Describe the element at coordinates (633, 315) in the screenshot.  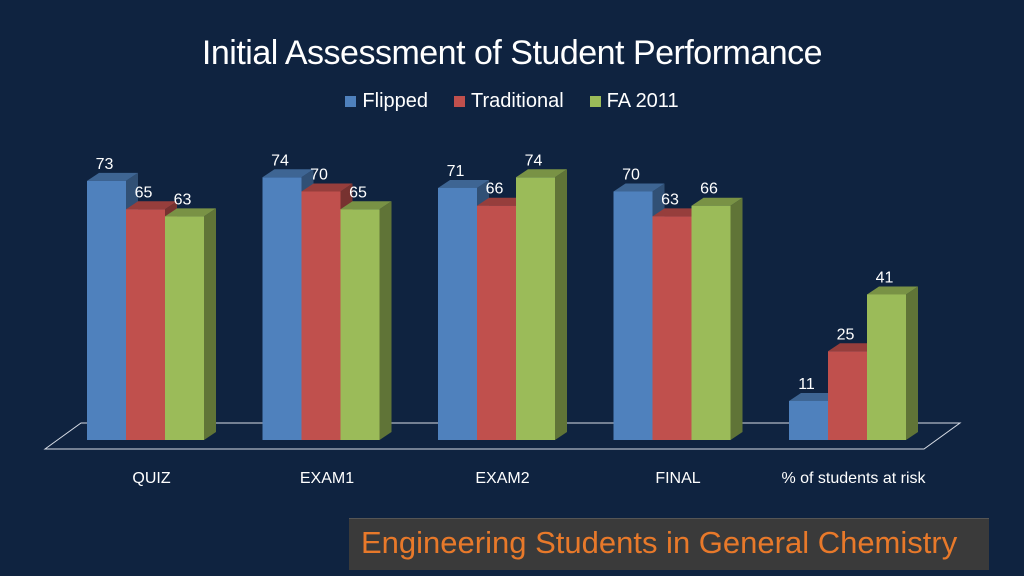
I see `bar-flipped-final` at that location.